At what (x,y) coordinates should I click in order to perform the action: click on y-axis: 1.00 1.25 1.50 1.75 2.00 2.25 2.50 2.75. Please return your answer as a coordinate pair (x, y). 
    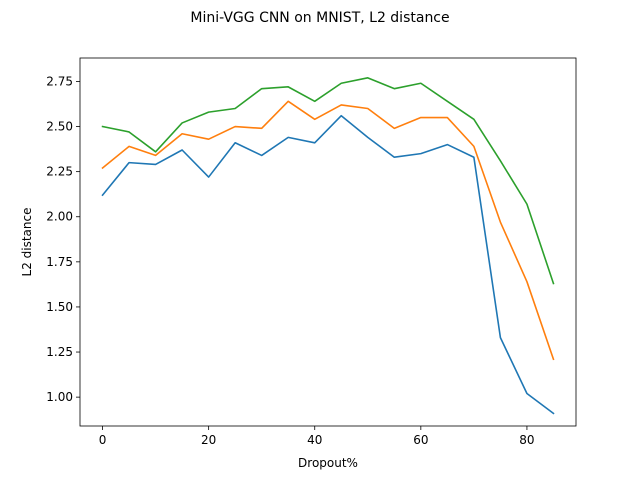
    Looking at the image, I should click on (63, 239).